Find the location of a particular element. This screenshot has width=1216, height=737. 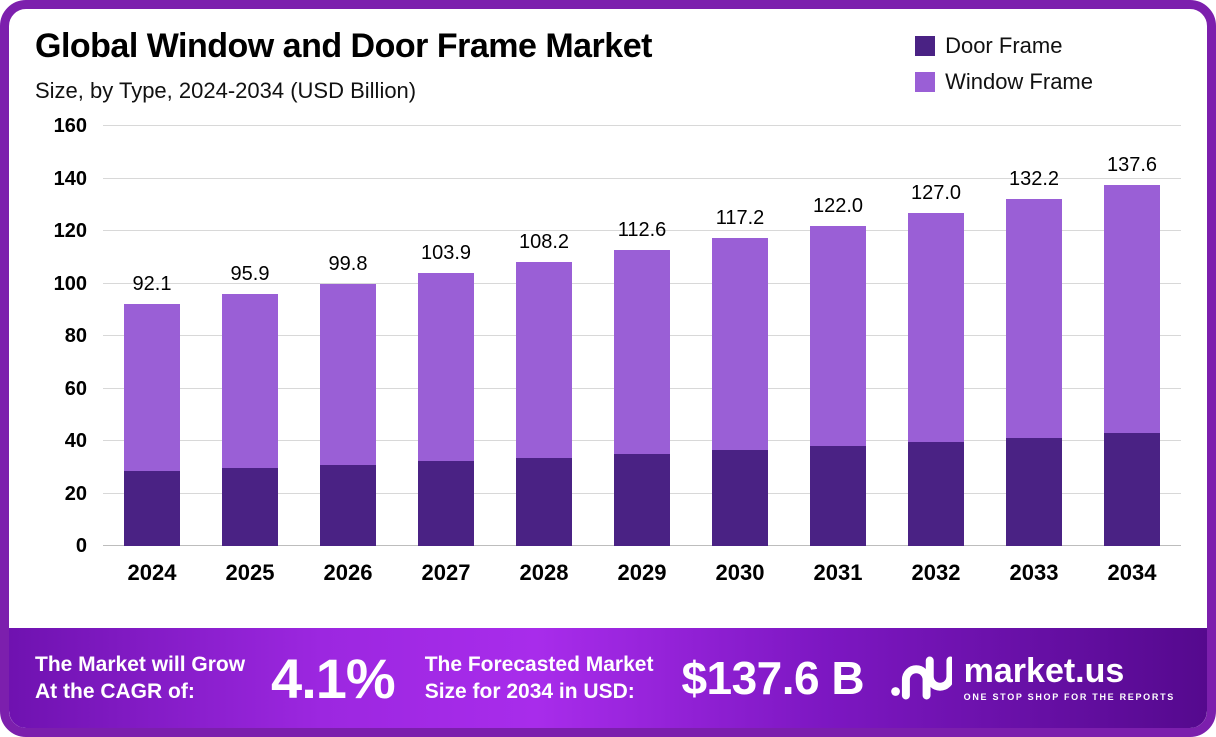

bar-slot-2024: 92.1 is located at coordinates (152, 336).